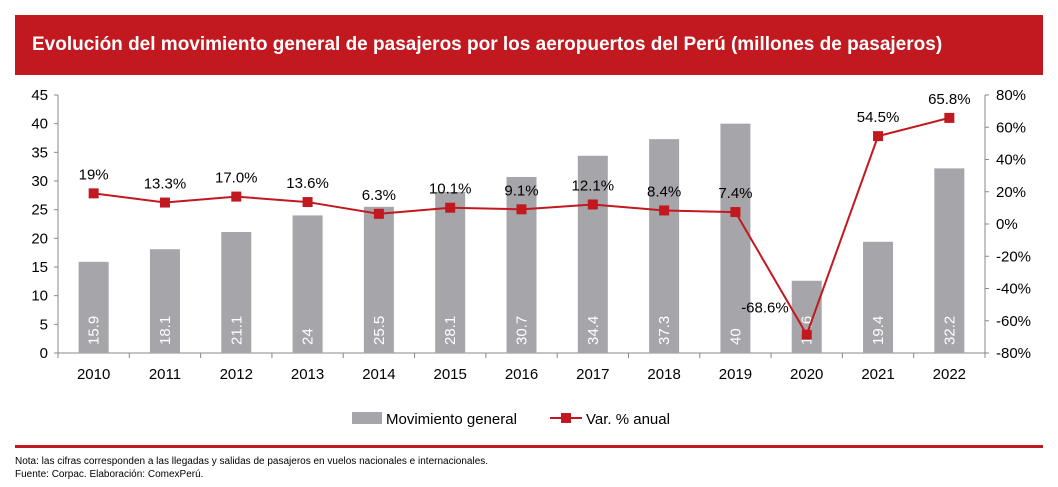 The image size is (1058, 487). What do you see at coordinates (878, 330) in the screenshot?
I see `bar-value-label: 19.4` at bounding box center [878, 330].